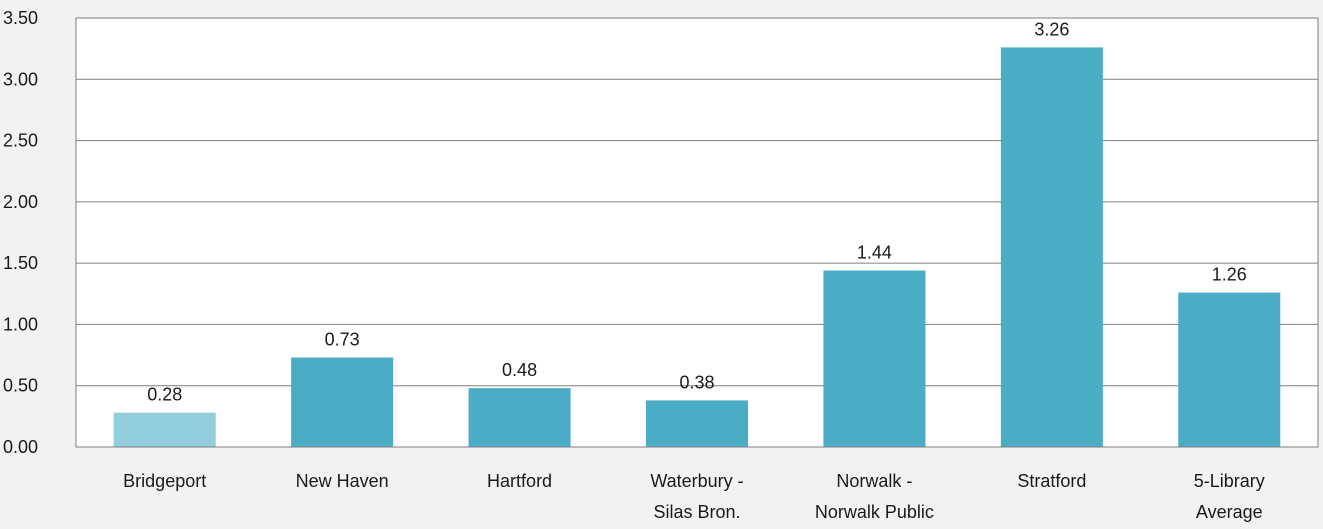  I want to click on data-label: 3.26, so click(1051, 29).